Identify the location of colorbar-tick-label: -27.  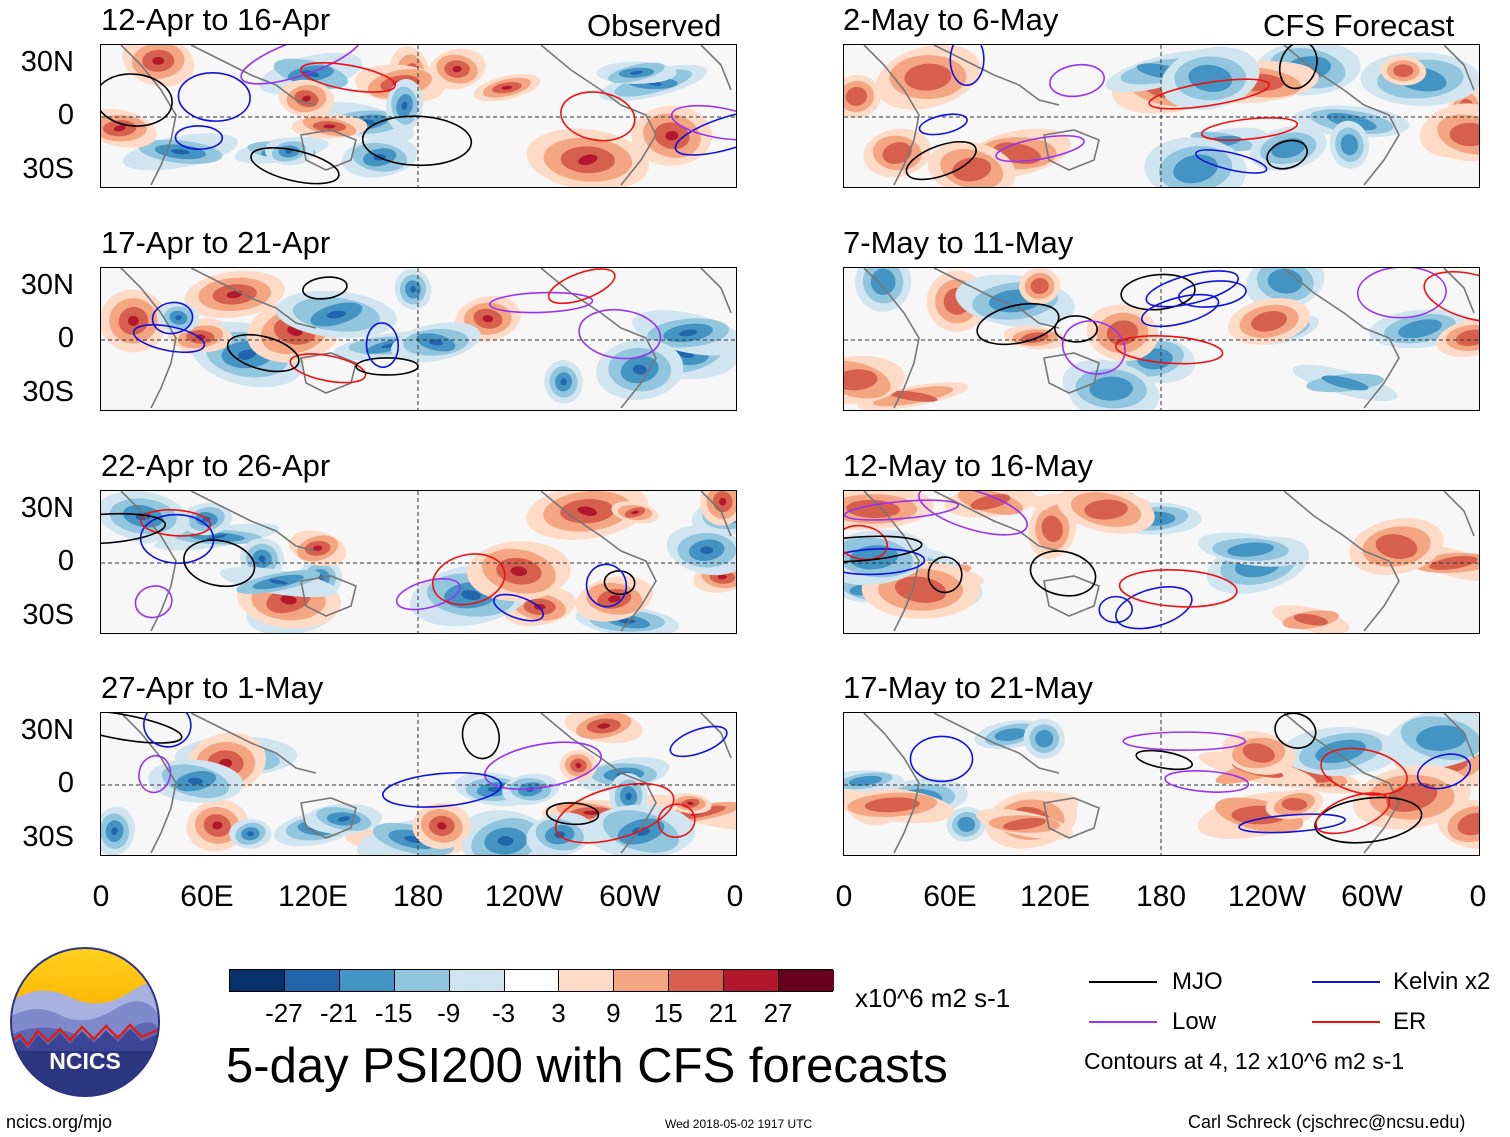
(284, 1013).